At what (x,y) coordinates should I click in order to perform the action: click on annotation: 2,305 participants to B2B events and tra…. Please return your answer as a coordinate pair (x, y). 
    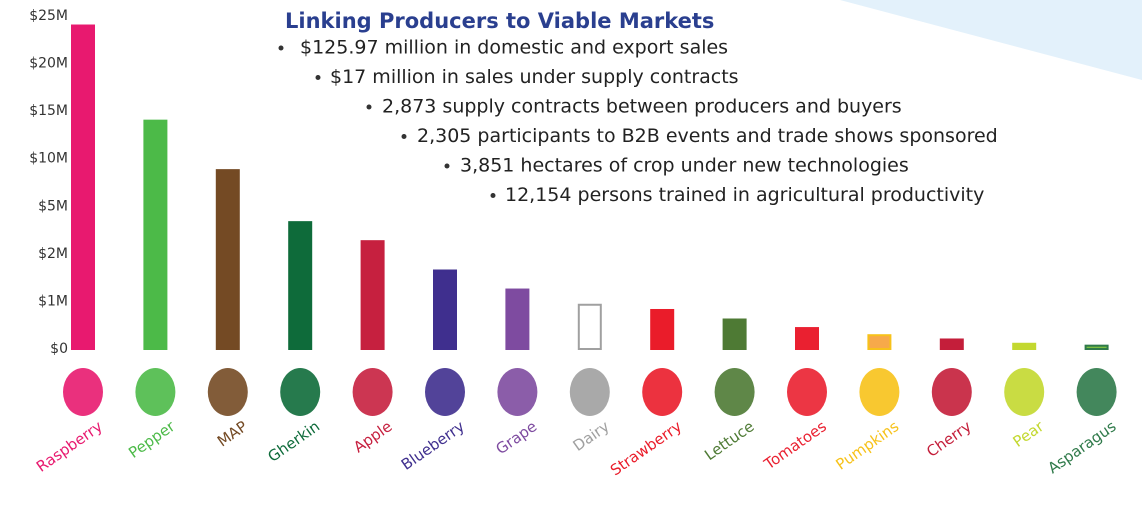
    Looking at the image, I should click on (707, 136).